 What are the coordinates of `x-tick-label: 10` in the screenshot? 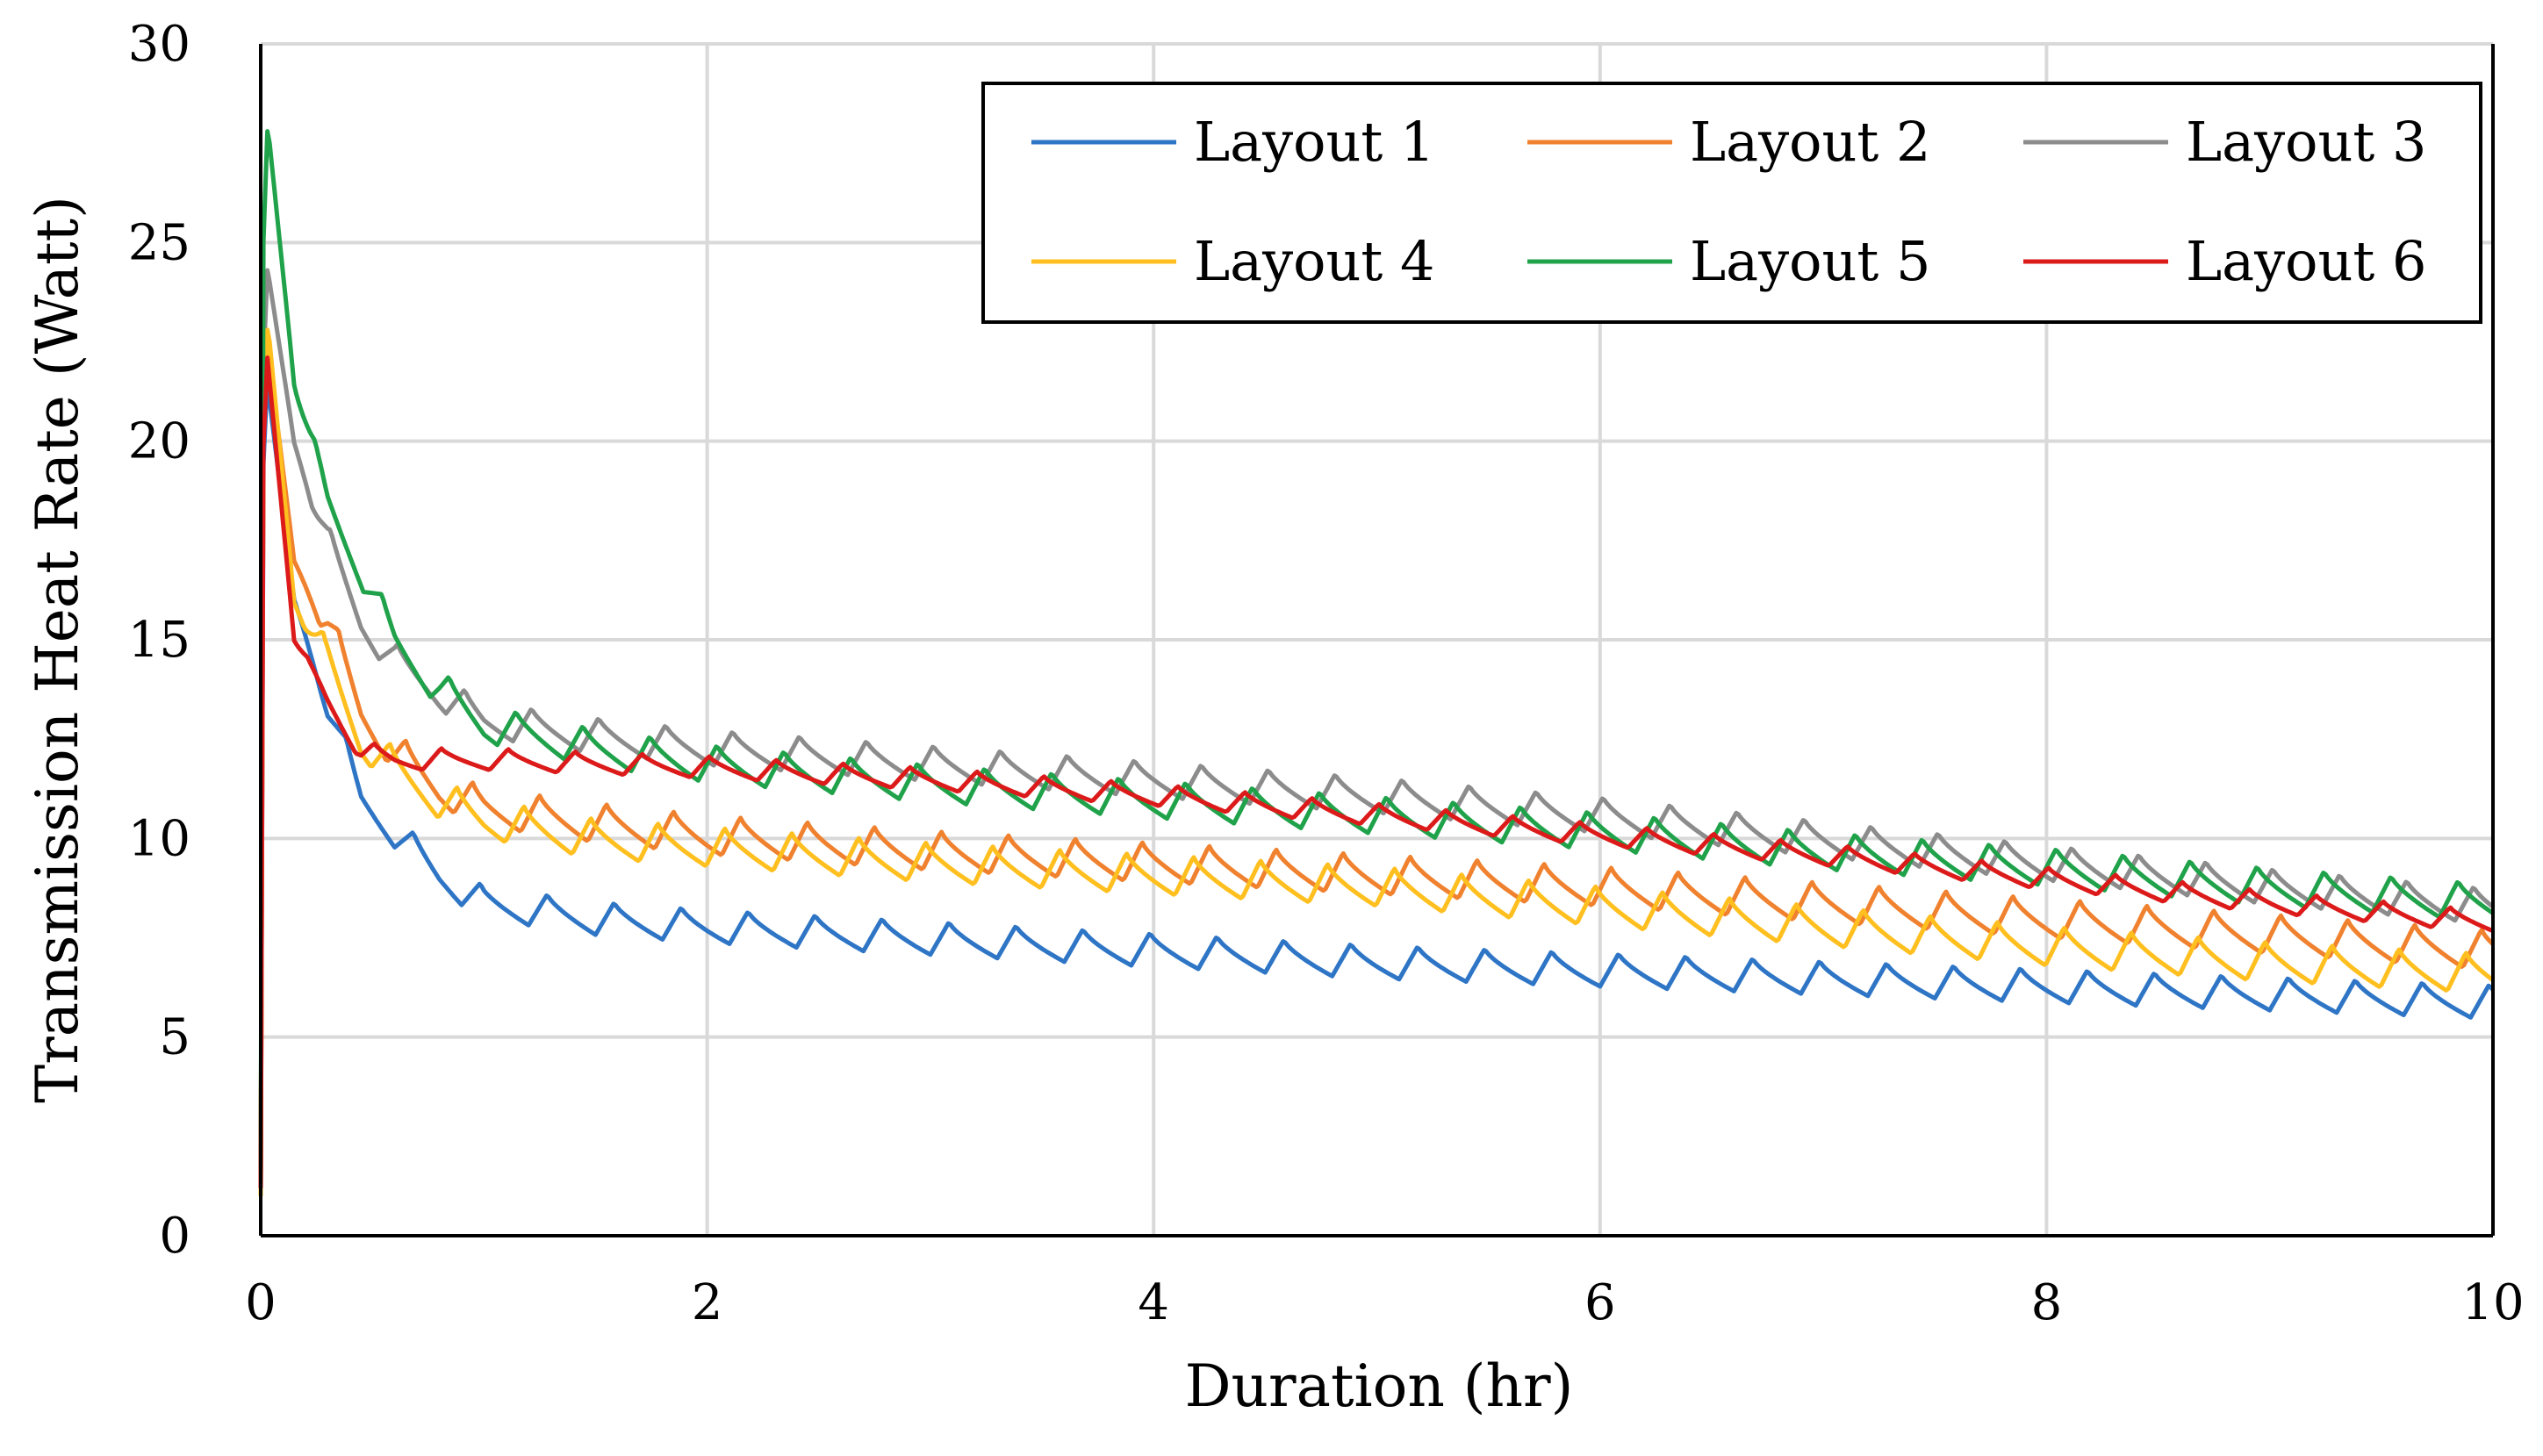 It's located at (2492, 1302).